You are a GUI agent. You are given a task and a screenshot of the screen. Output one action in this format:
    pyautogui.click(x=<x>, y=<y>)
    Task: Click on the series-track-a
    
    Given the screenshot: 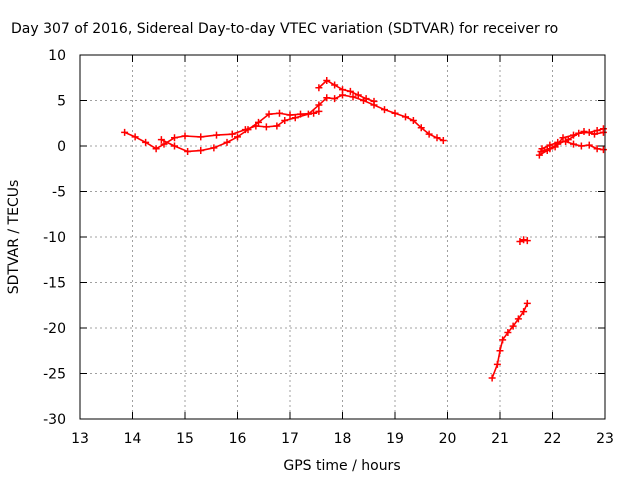 What is the action you would take?
    pyautogui.click(x=284, y=122)
    